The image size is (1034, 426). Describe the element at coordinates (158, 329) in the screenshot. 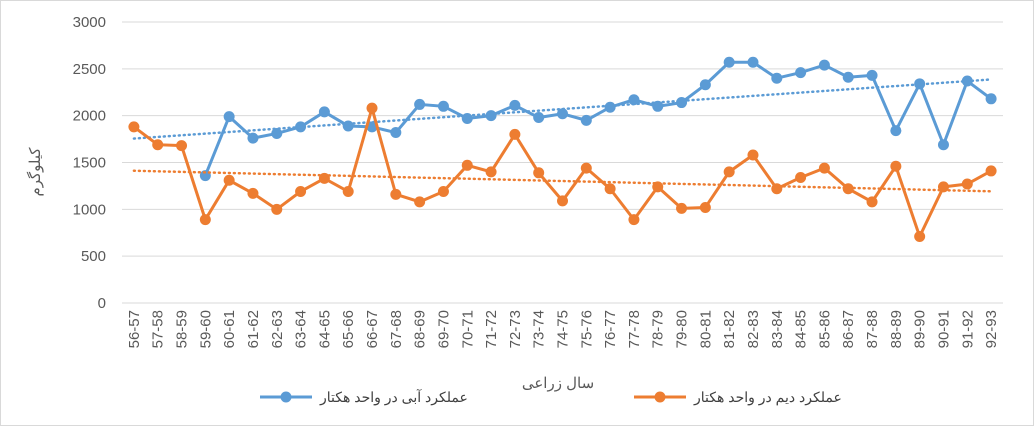

I see `x-tick-label: 57-58` at that location.